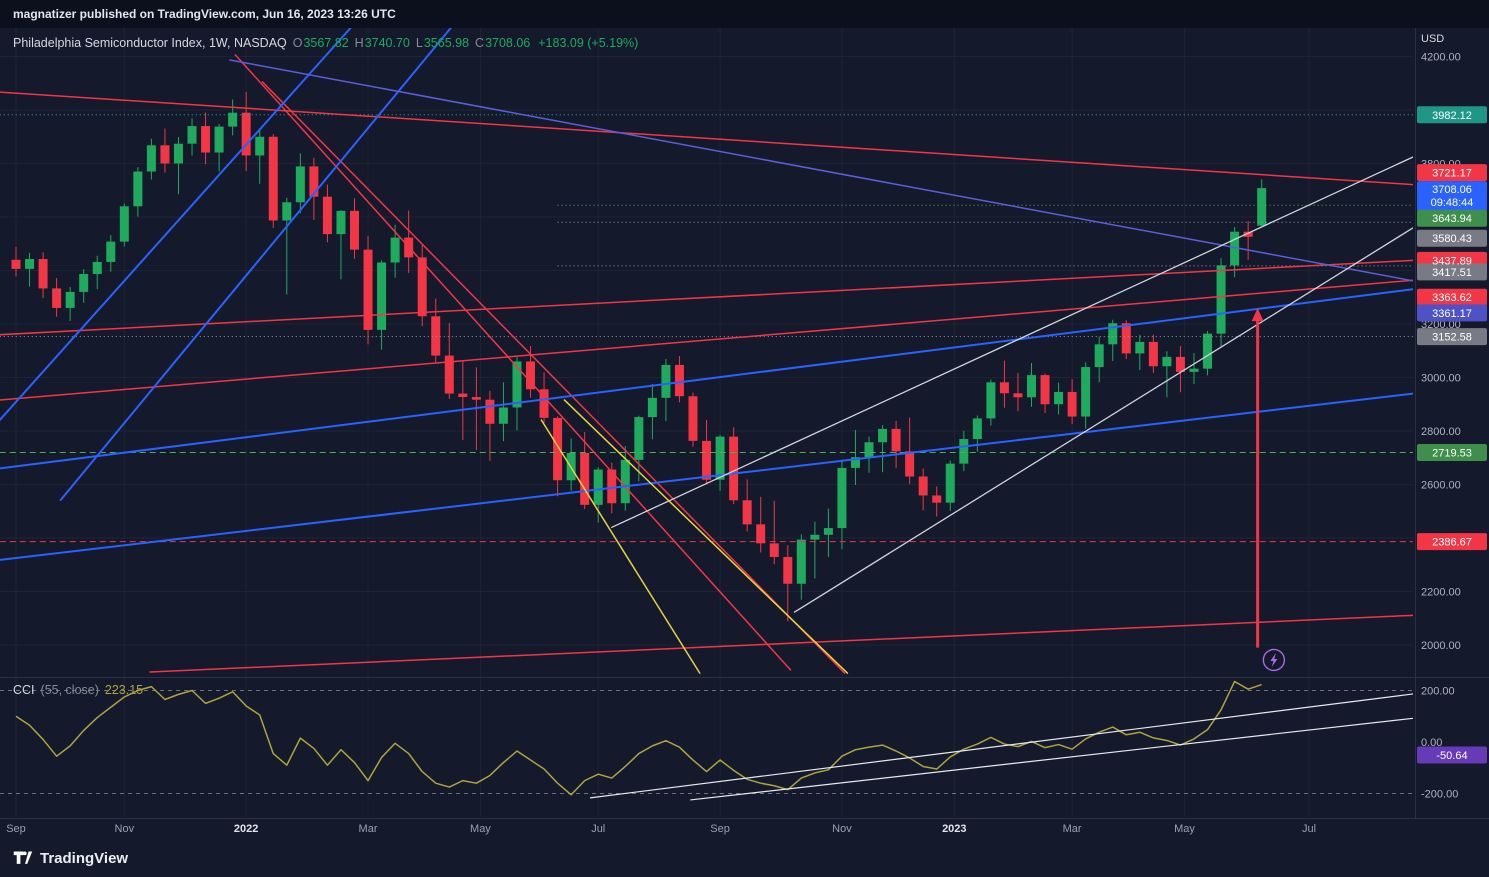  Describe the element at coordinates (1441, 325) in the screenshot. I see `price-tick: 3200.00` at that location.